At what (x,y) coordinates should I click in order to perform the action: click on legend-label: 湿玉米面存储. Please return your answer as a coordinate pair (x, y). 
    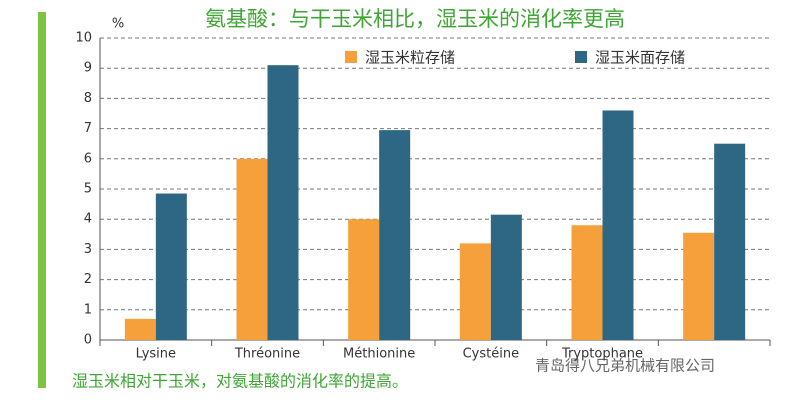
    Looking at the image, I should click on (640, 58).